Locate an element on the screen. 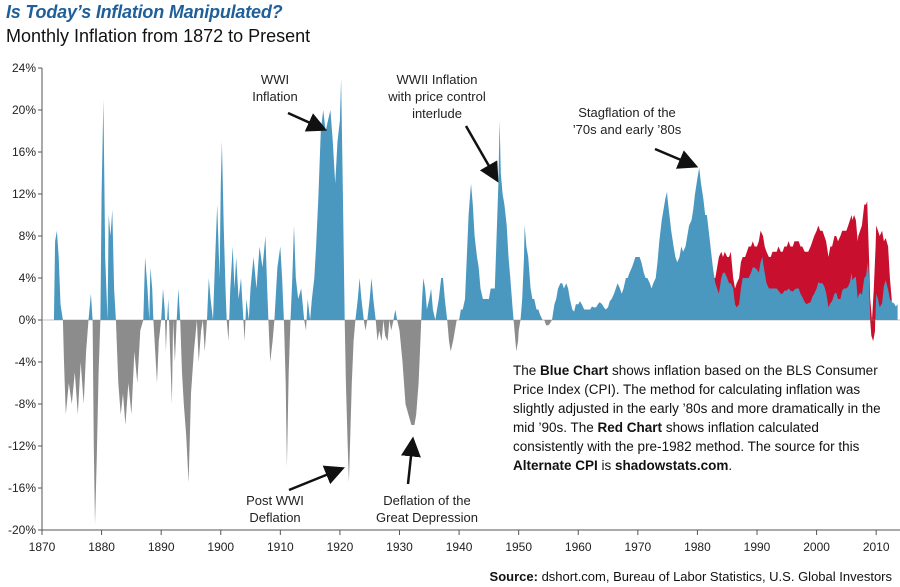 The width and height of the screenshot is (900, 587). explanation-part-1: The is located at coordinates (527, 370).